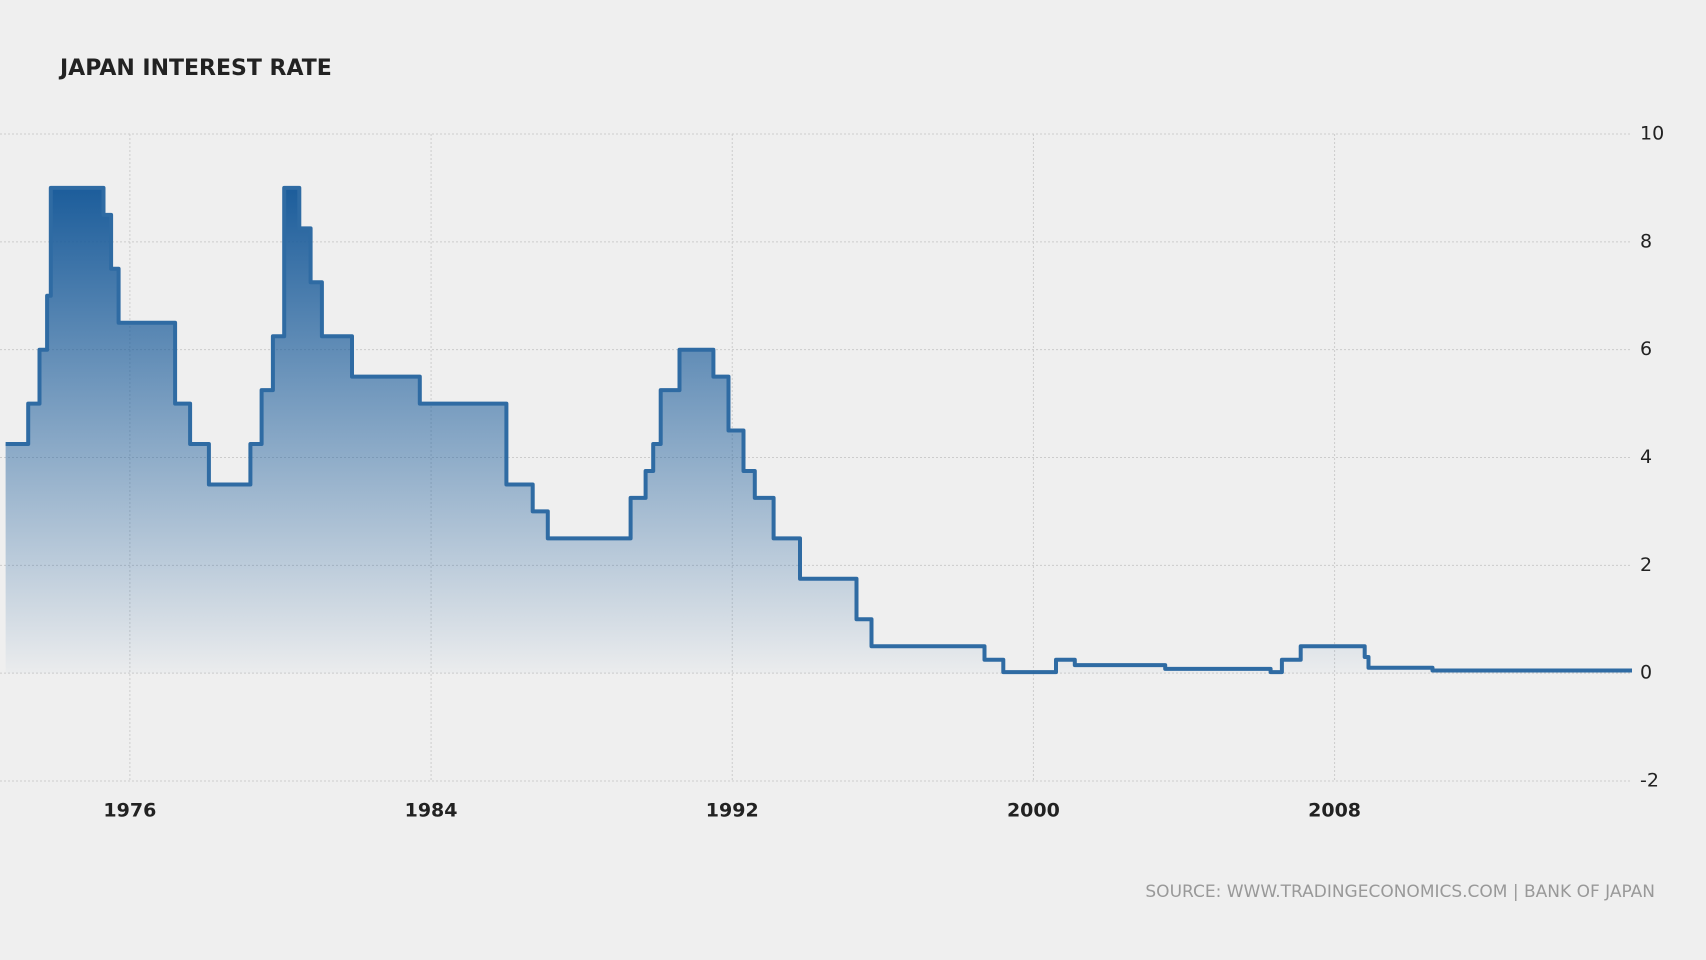 Image resolution: width=1706 pixels, height=960 pixels. I want to click on y-tick-label: 6, so click(1646, 349).